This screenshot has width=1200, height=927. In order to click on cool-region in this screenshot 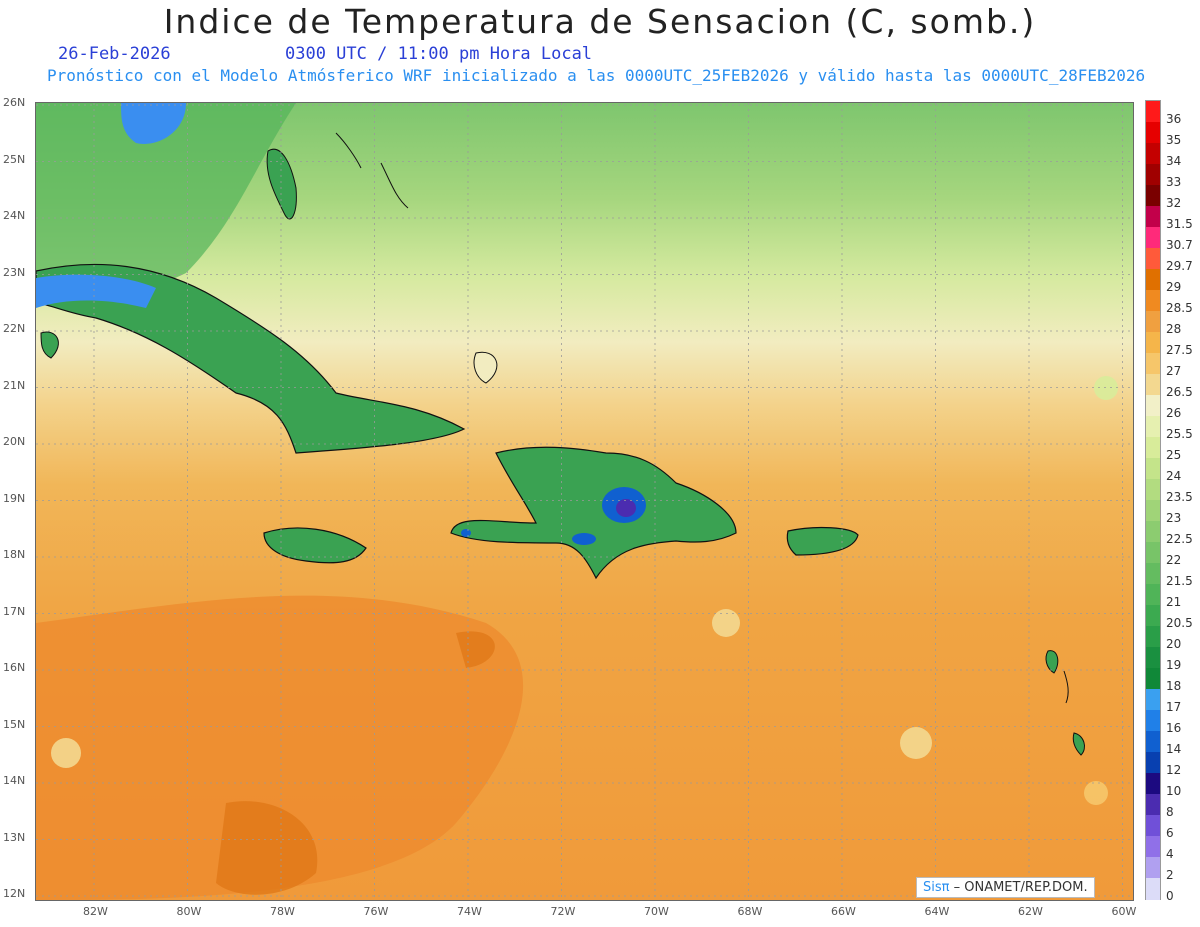, I will do `click(166, 196)`.